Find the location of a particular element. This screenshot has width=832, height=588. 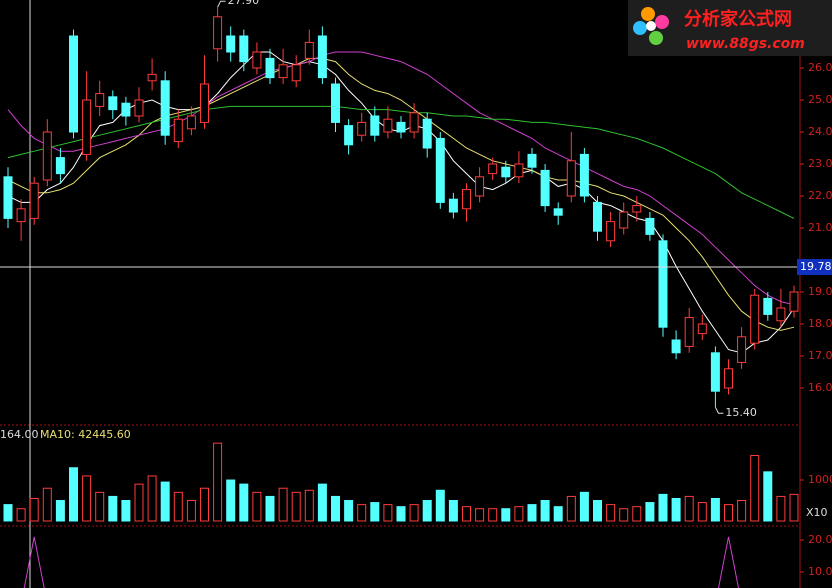

flower-center is located at coordinates (651, 26).